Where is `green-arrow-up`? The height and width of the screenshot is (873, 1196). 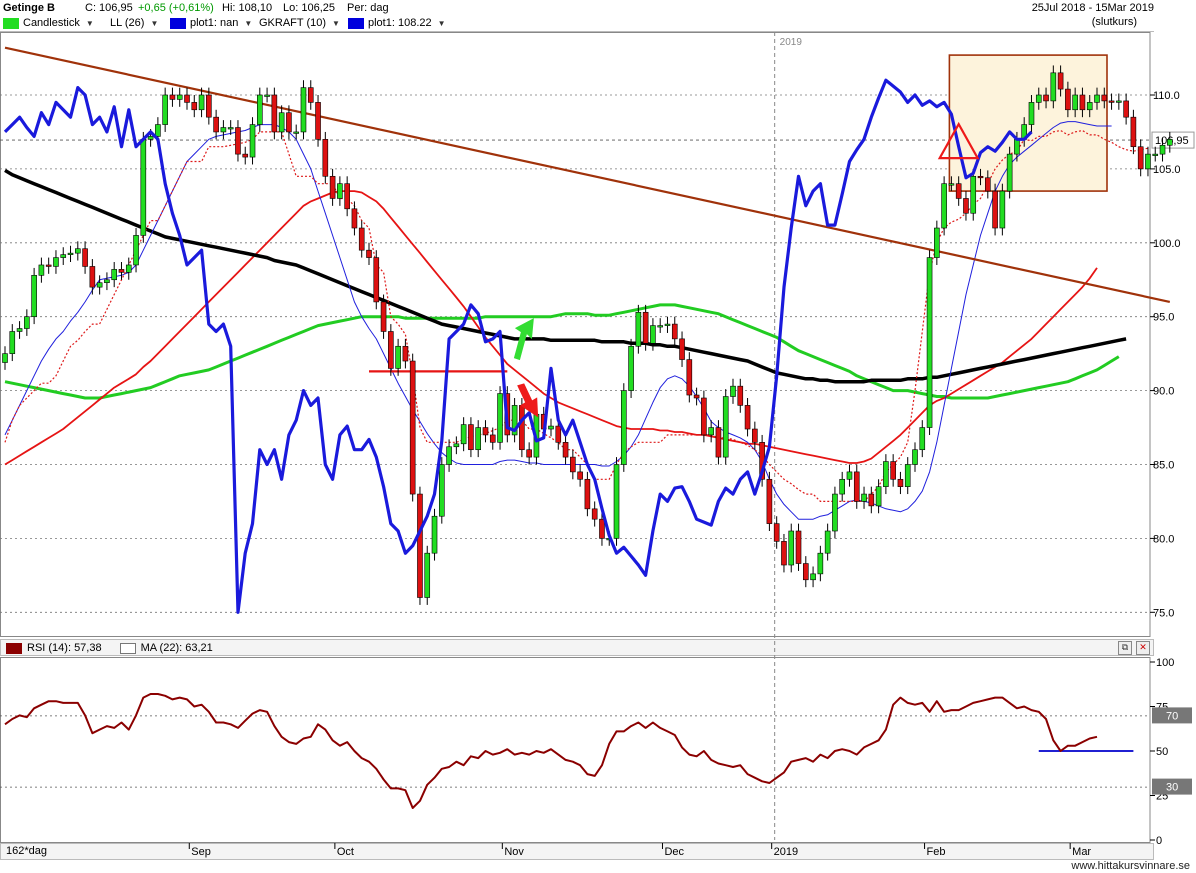
green-arrow-up is located at coordinates (523, 339).